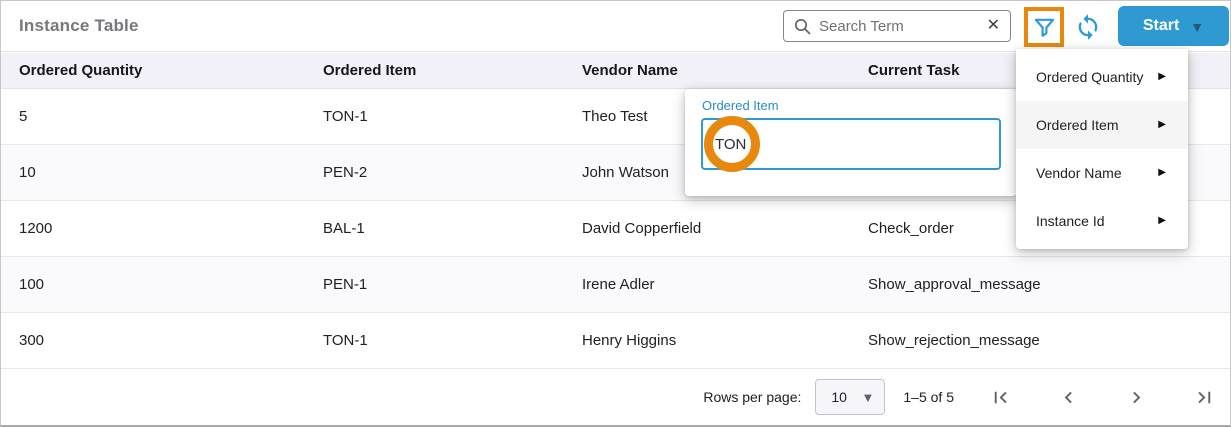 Image resolution: width=1231 pixels, height=427 pixels. I want to click on cell-ordered-quantity: 1200, so click(36, 228).